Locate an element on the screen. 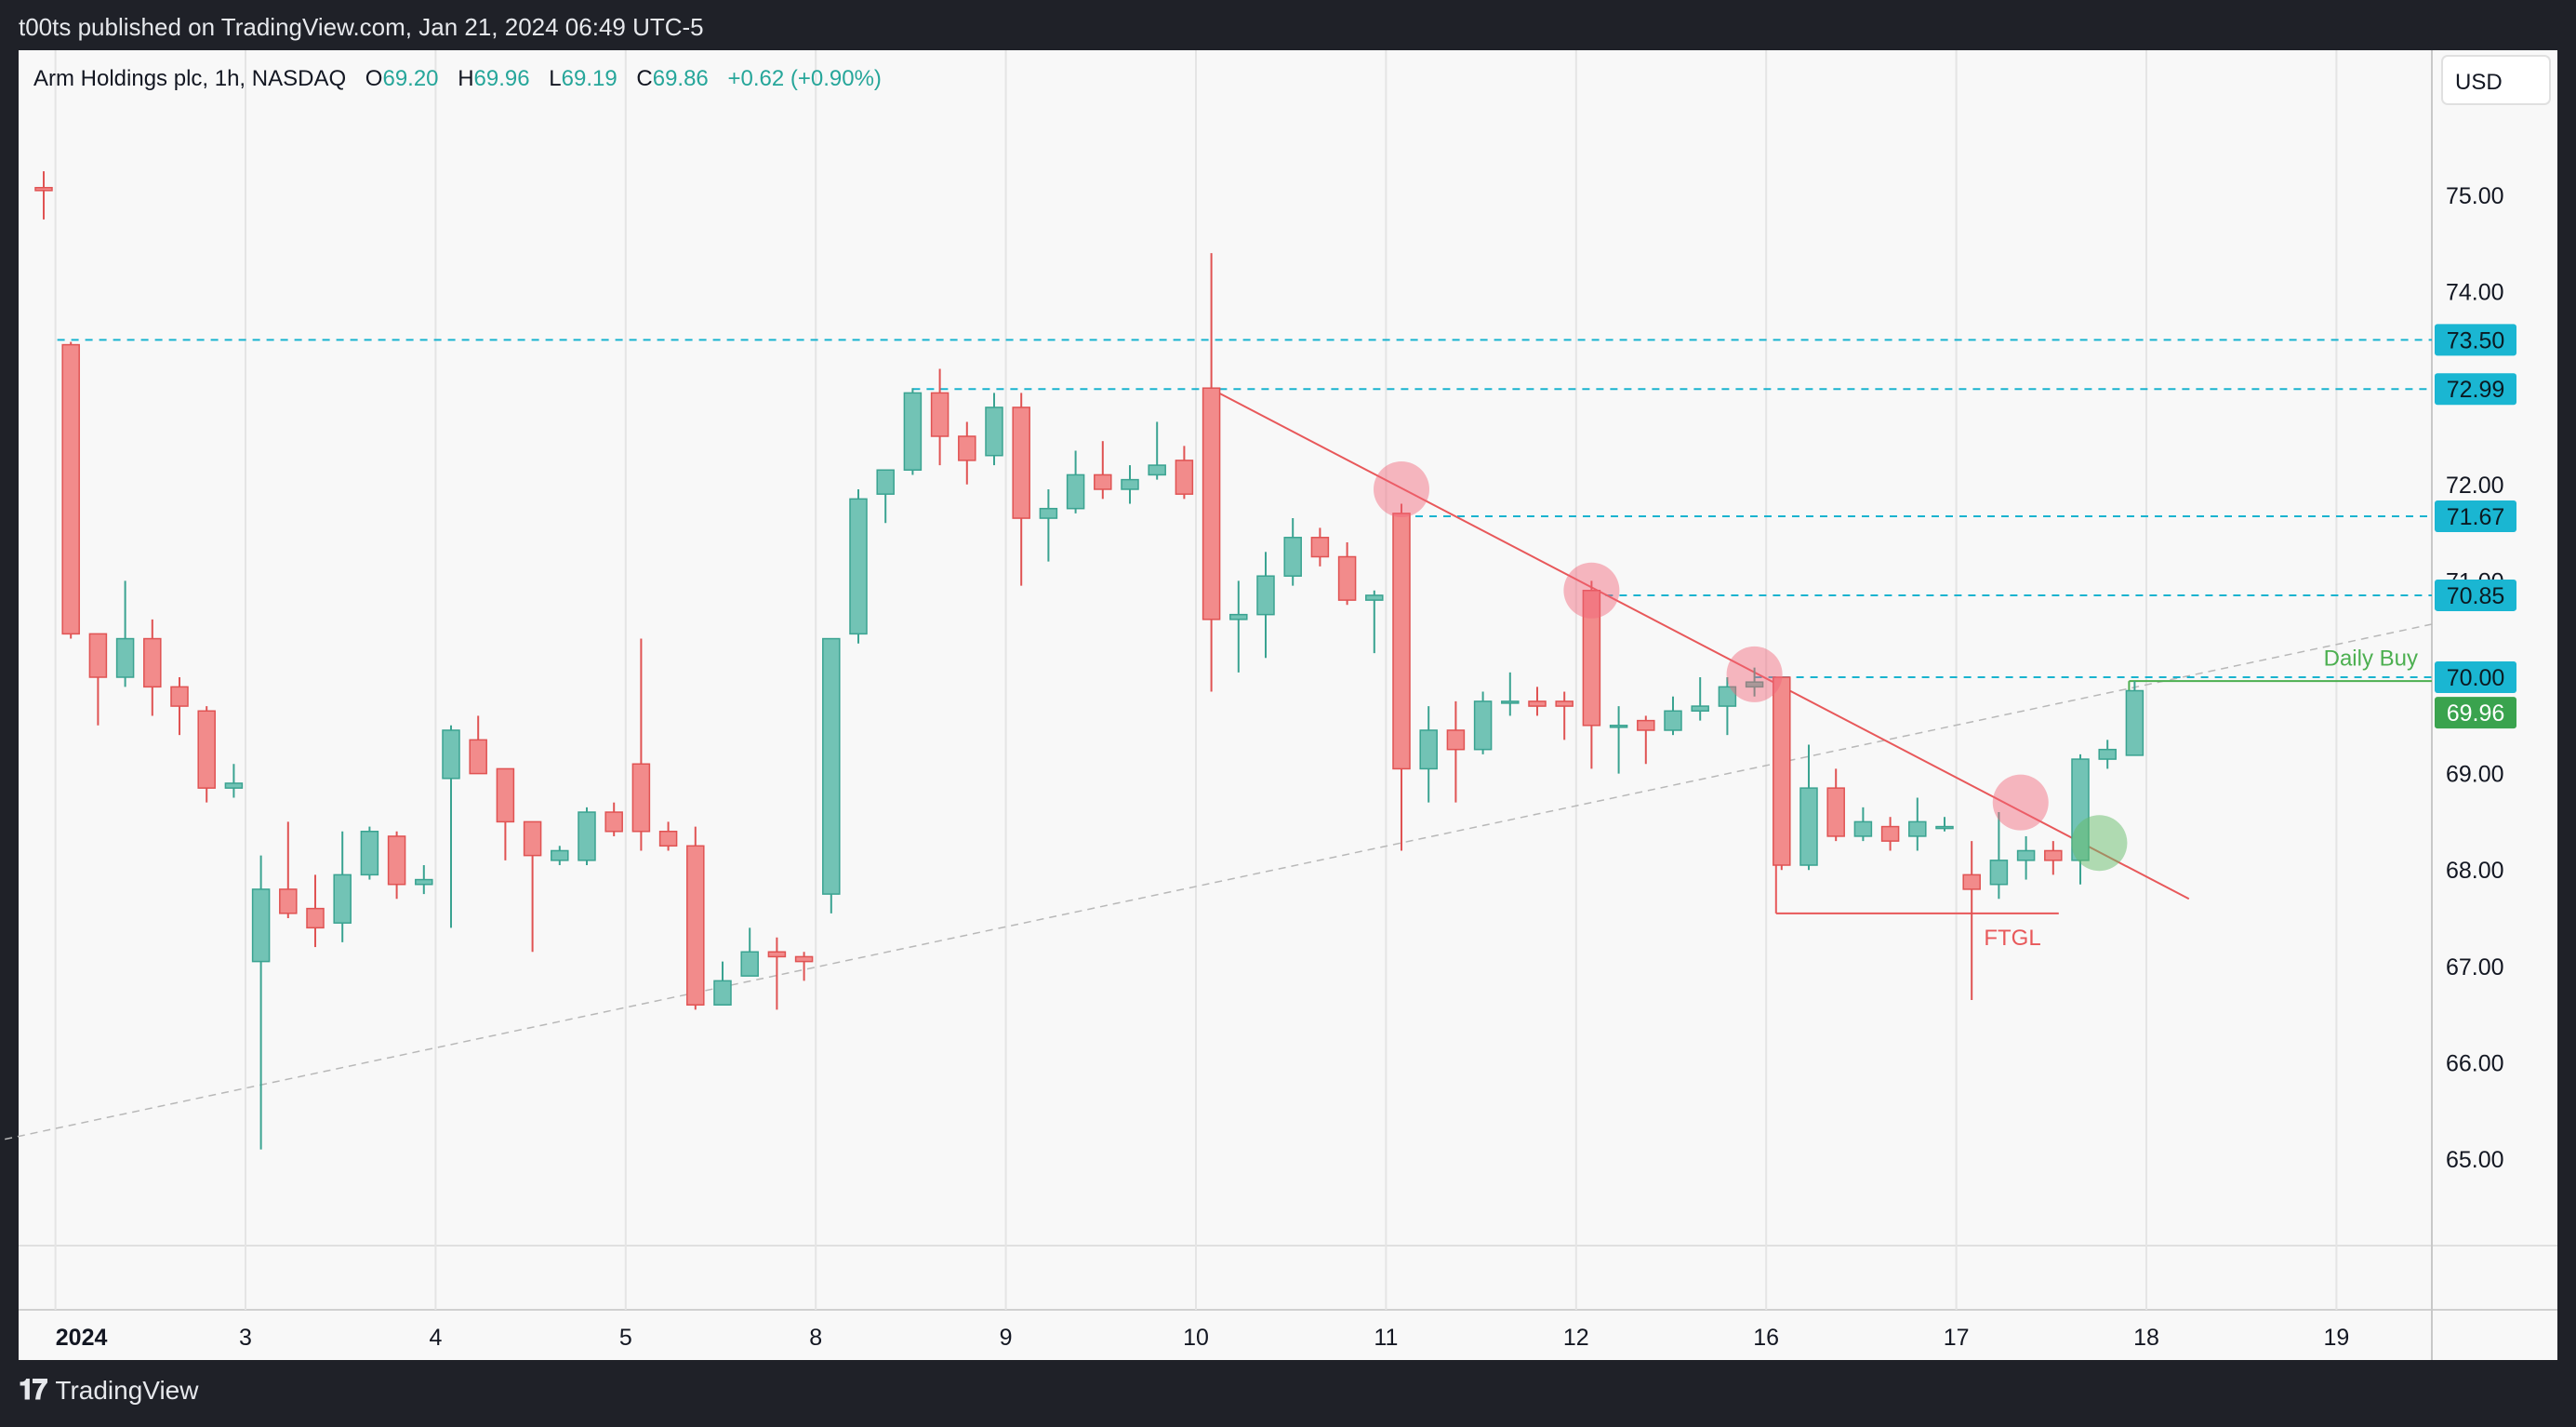 This screenshot has width=2576, height=1427. time-axis is located at coordinates (1288, 1335).